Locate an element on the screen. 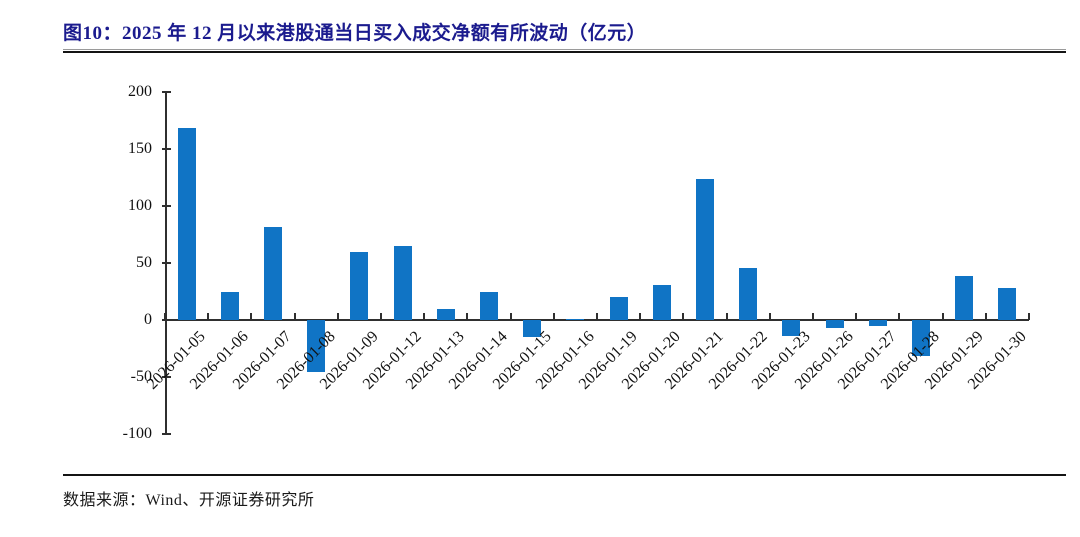  y-axis-label: 100 is located at coordinates (140, 205).